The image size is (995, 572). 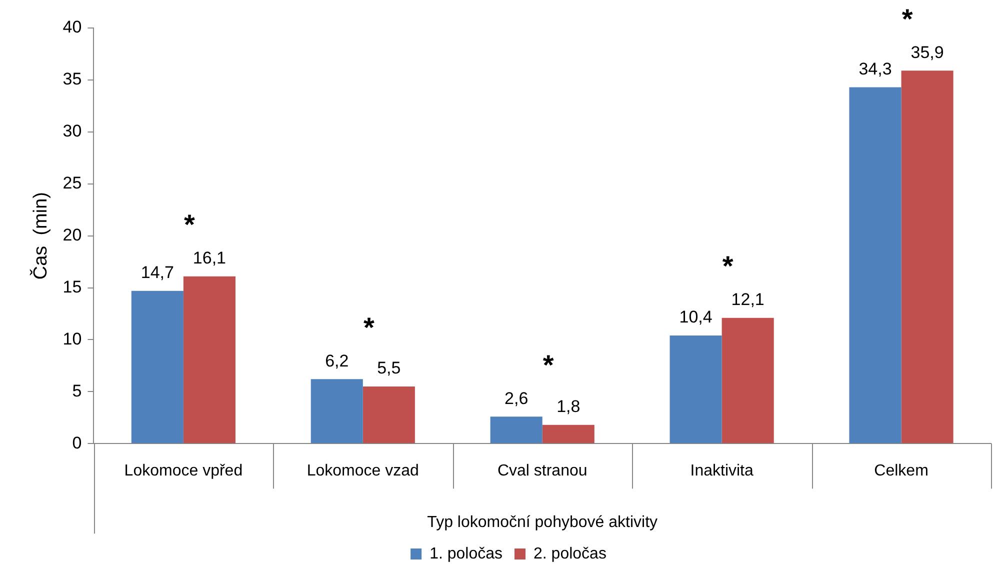 I want to click on y-tick-label: 35, so click(x=72, y=79).